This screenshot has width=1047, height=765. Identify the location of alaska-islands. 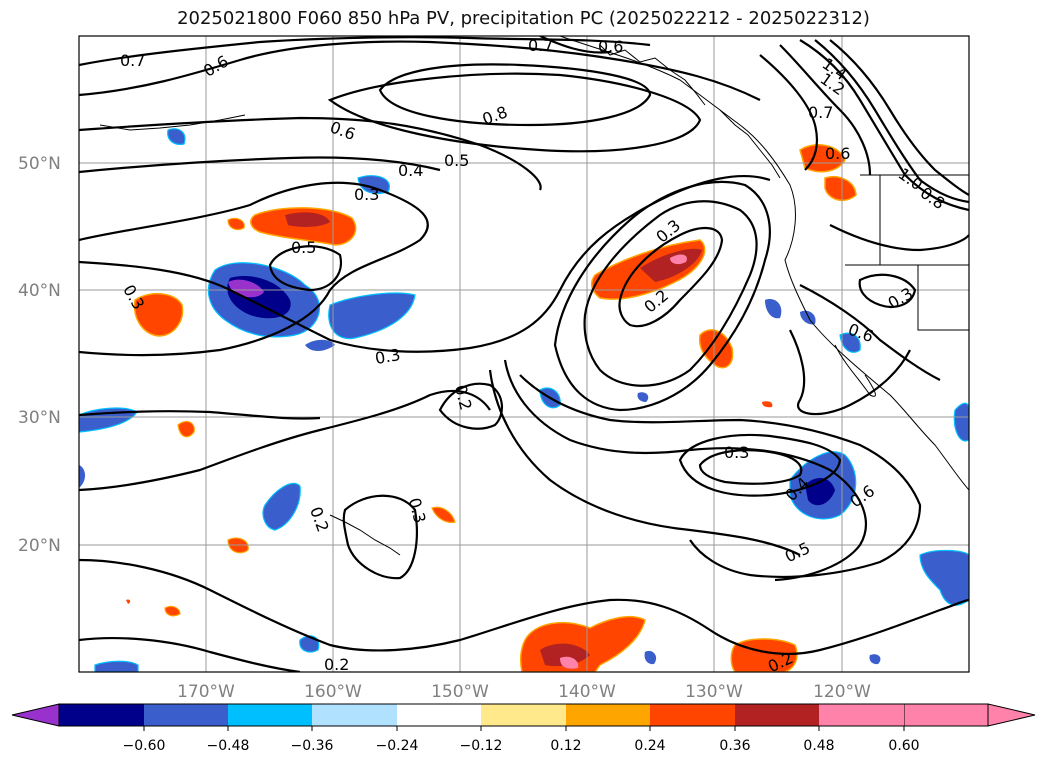
(652, 75).